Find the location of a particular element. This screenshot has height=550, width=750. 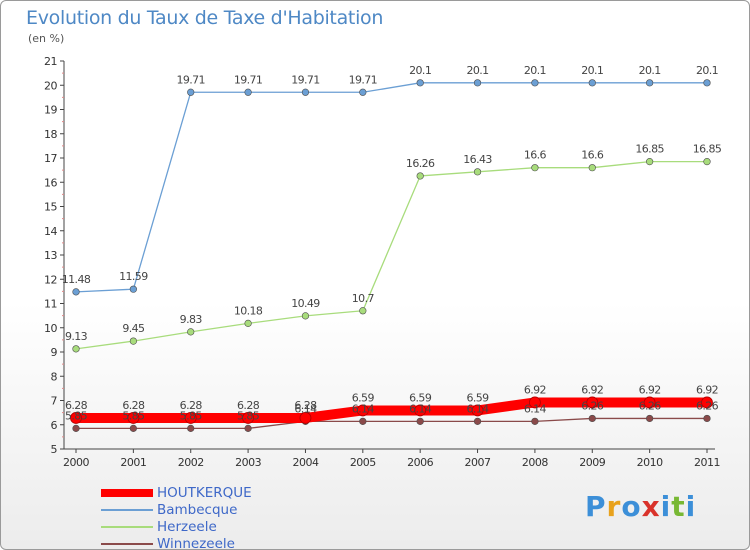

data-label-bambecque: 11.48 is located at coordinates (76, 279).